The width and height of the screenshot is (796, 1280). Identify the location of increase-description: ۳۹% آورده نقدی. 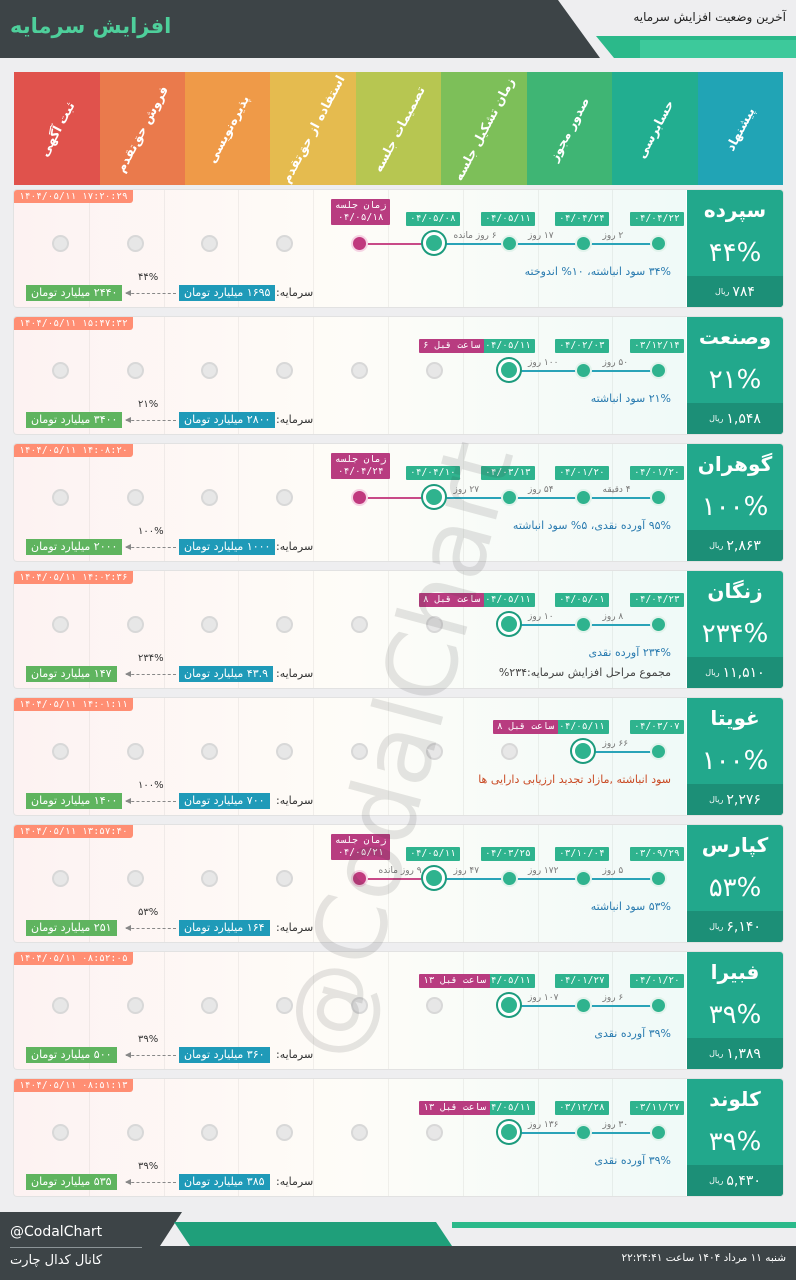
(632, 1160).